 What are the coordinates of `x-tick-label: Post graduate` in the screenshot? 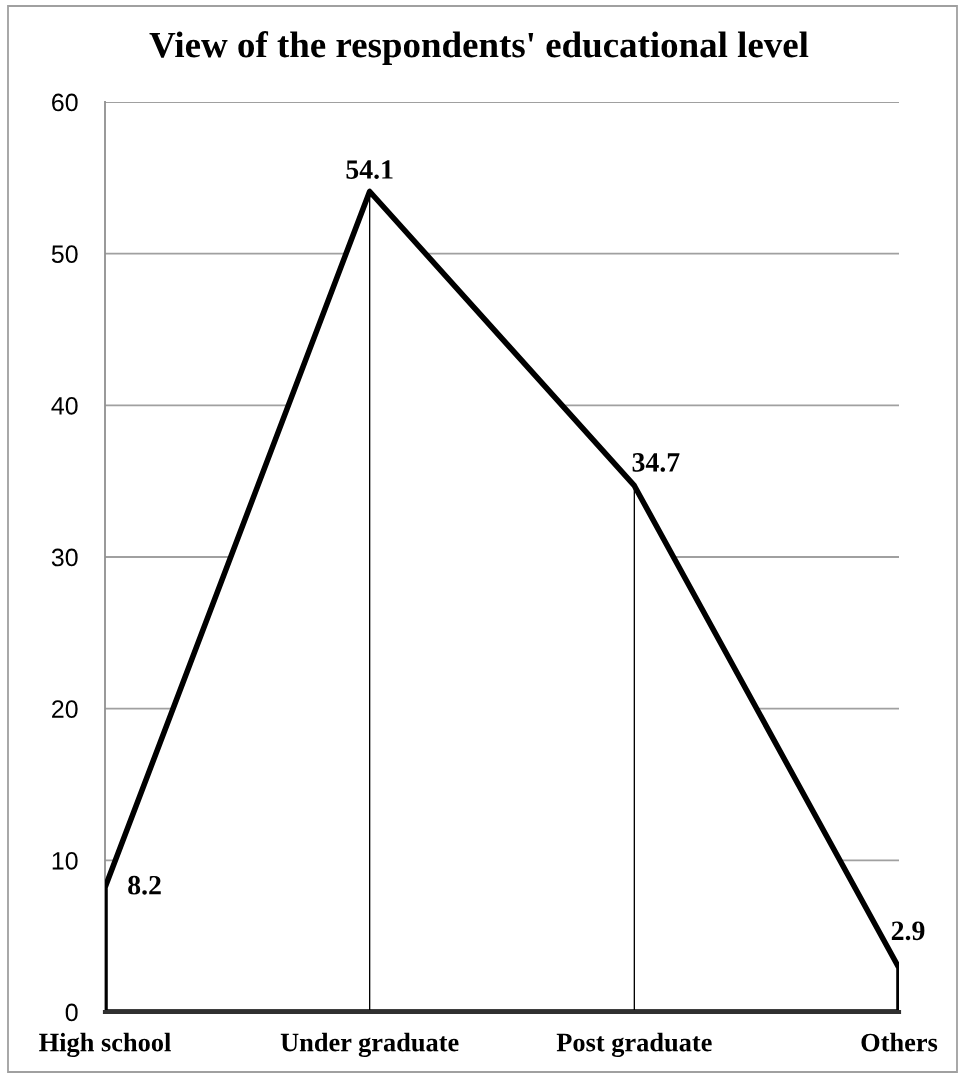 It's located at (634, 1044).